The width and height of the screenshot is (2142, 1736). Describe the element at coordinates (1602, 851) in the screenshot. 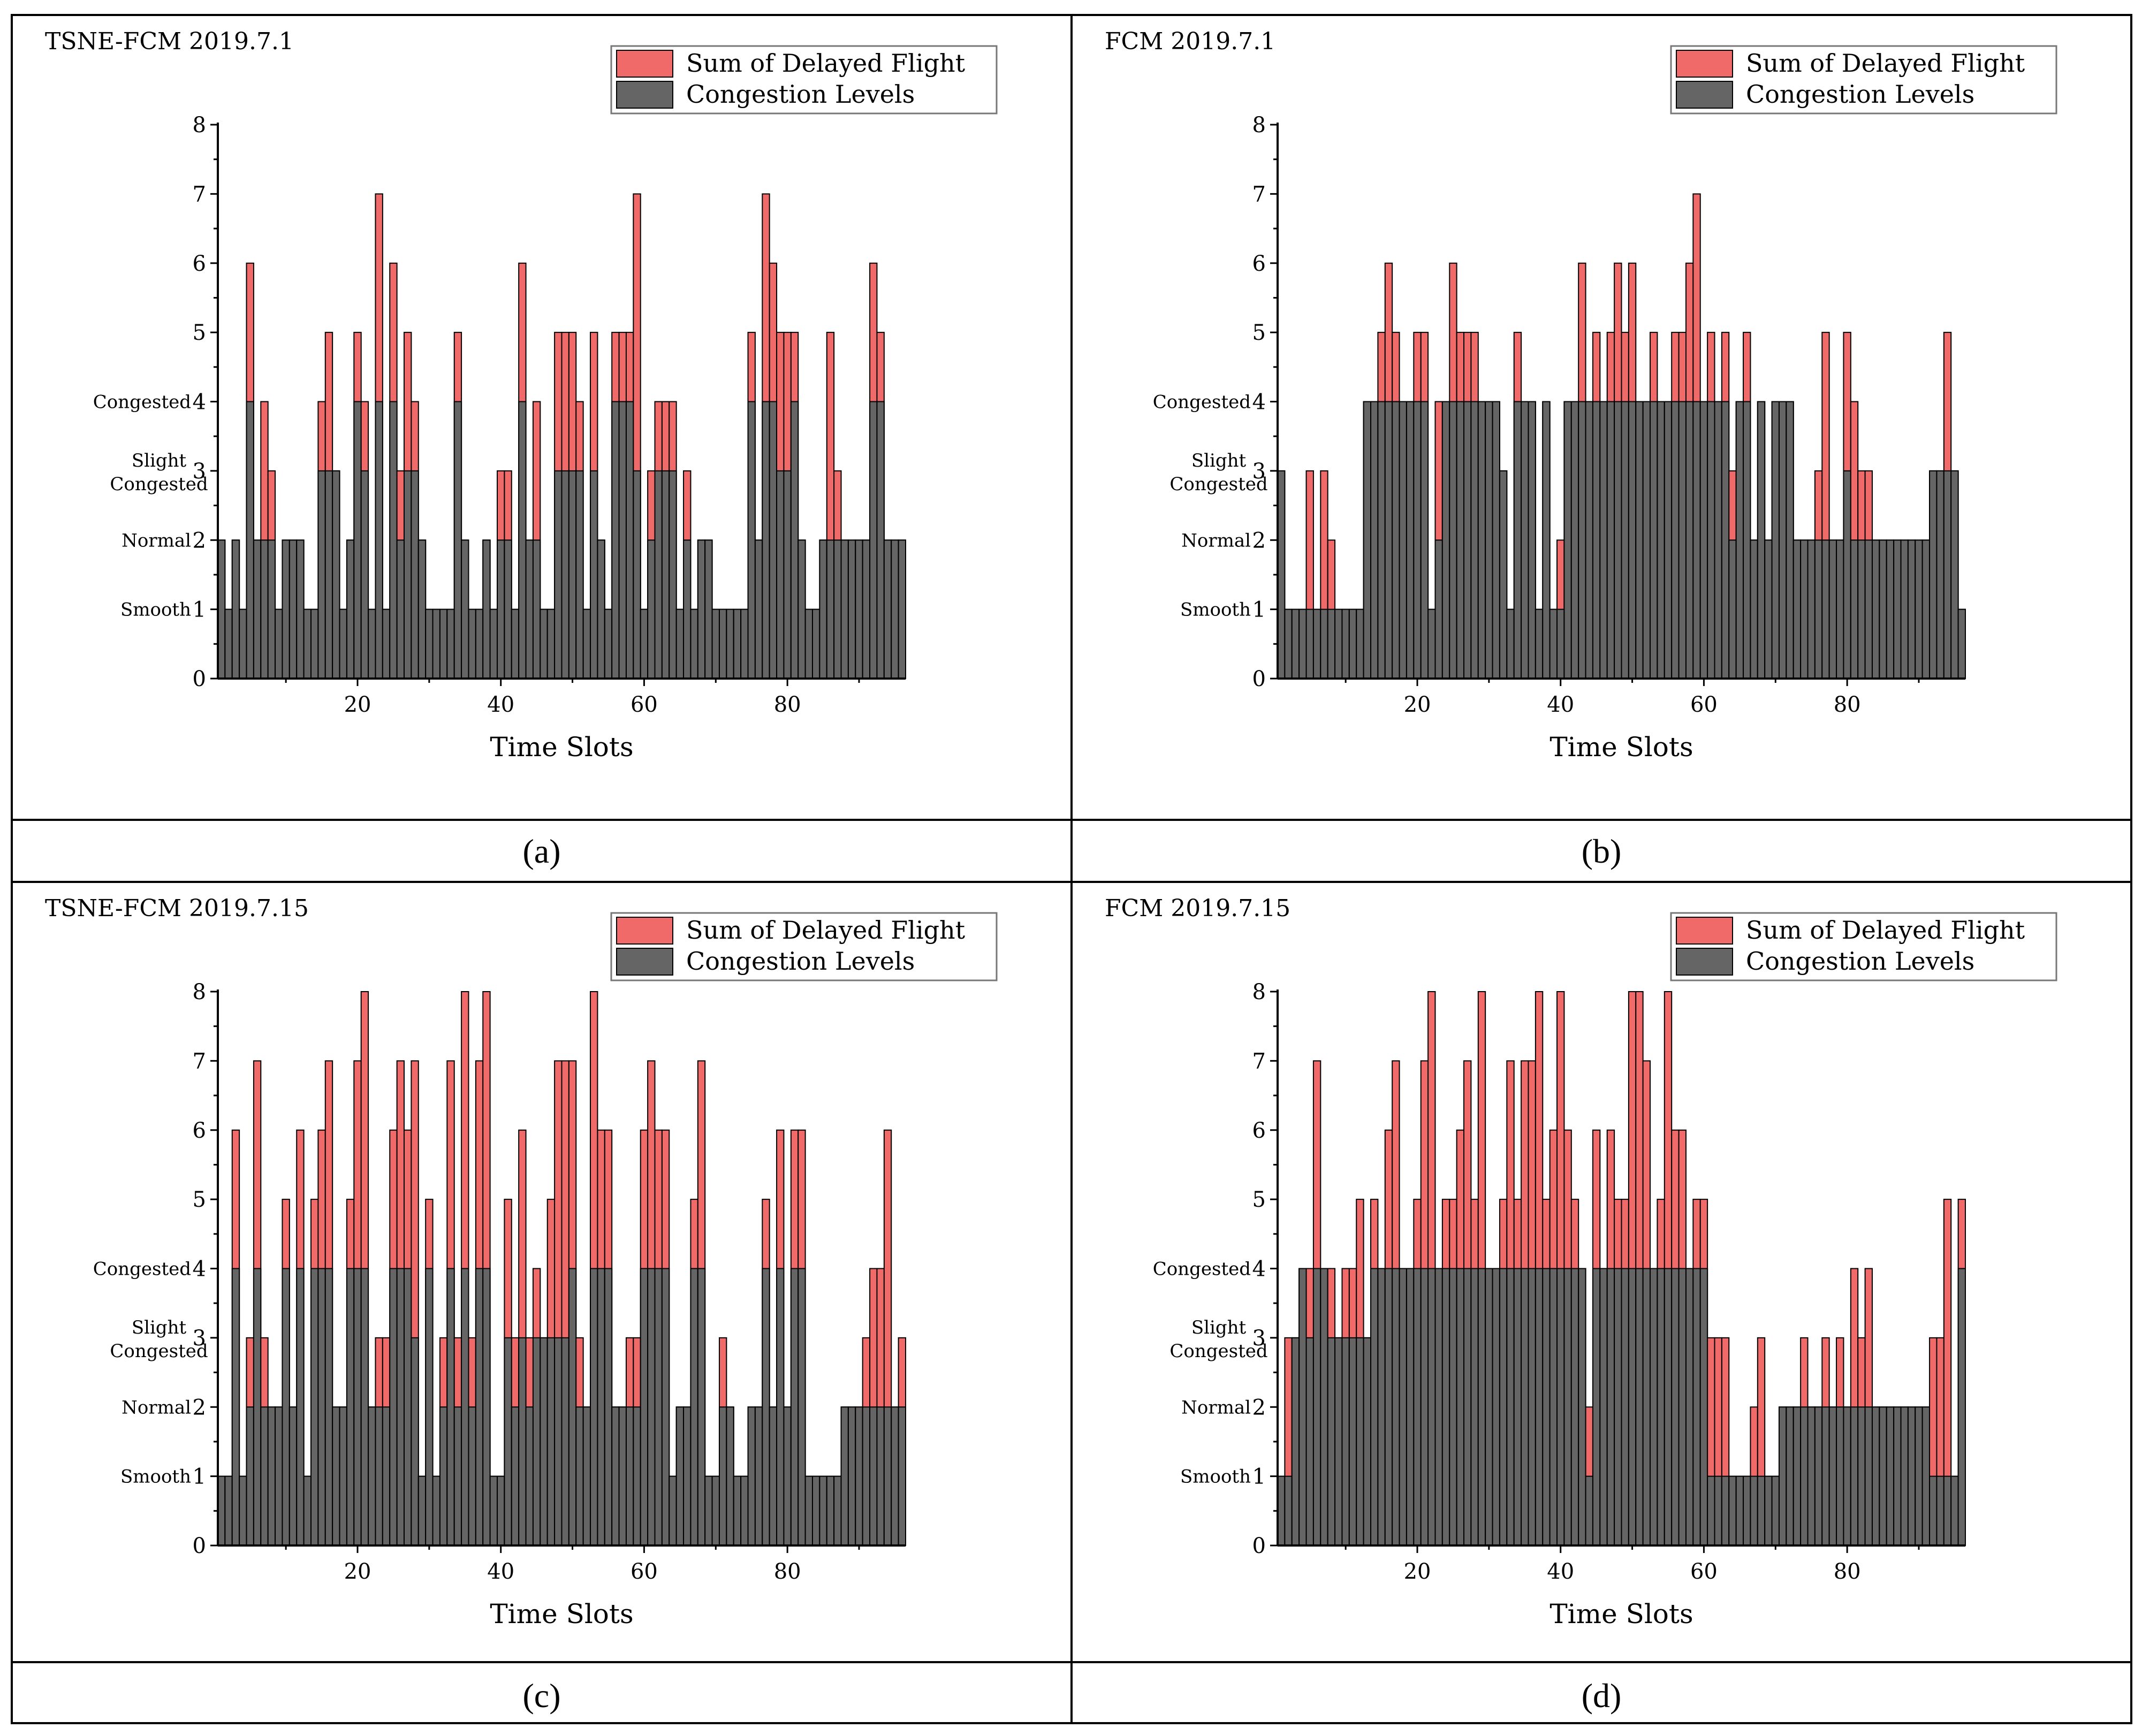

I see `caption-b: (b)` at that location.